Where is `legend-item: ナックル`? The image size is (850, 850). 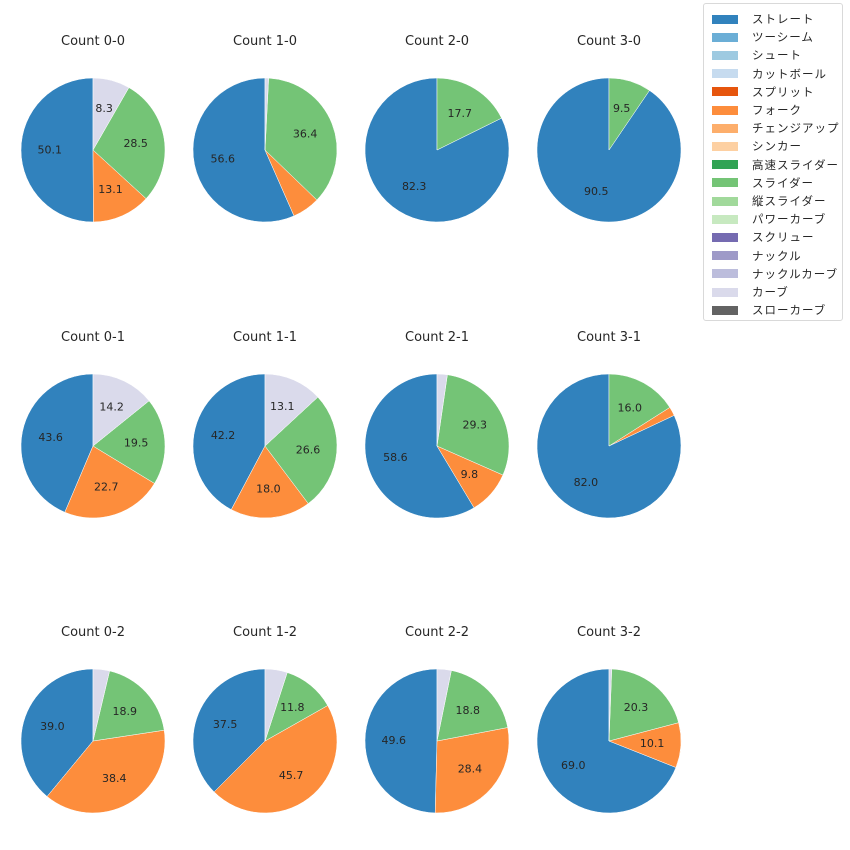 legend-item: ナックル is located at coordinates (757, 256).